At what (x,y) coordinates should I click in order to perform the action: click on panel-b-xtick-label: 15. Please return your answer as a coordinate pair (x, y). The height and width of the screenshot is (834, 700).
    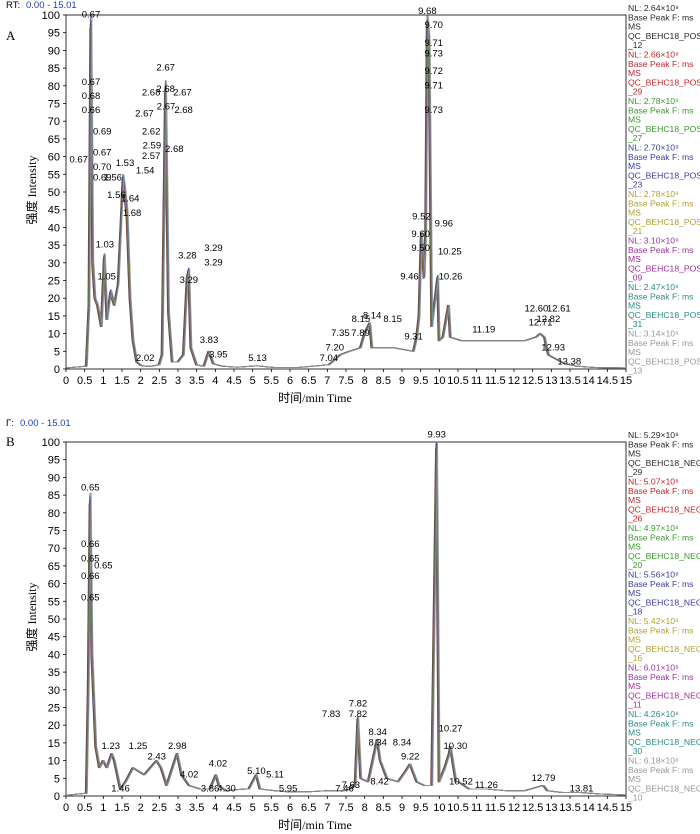
    Looking at the image, I should click on (626, 808).